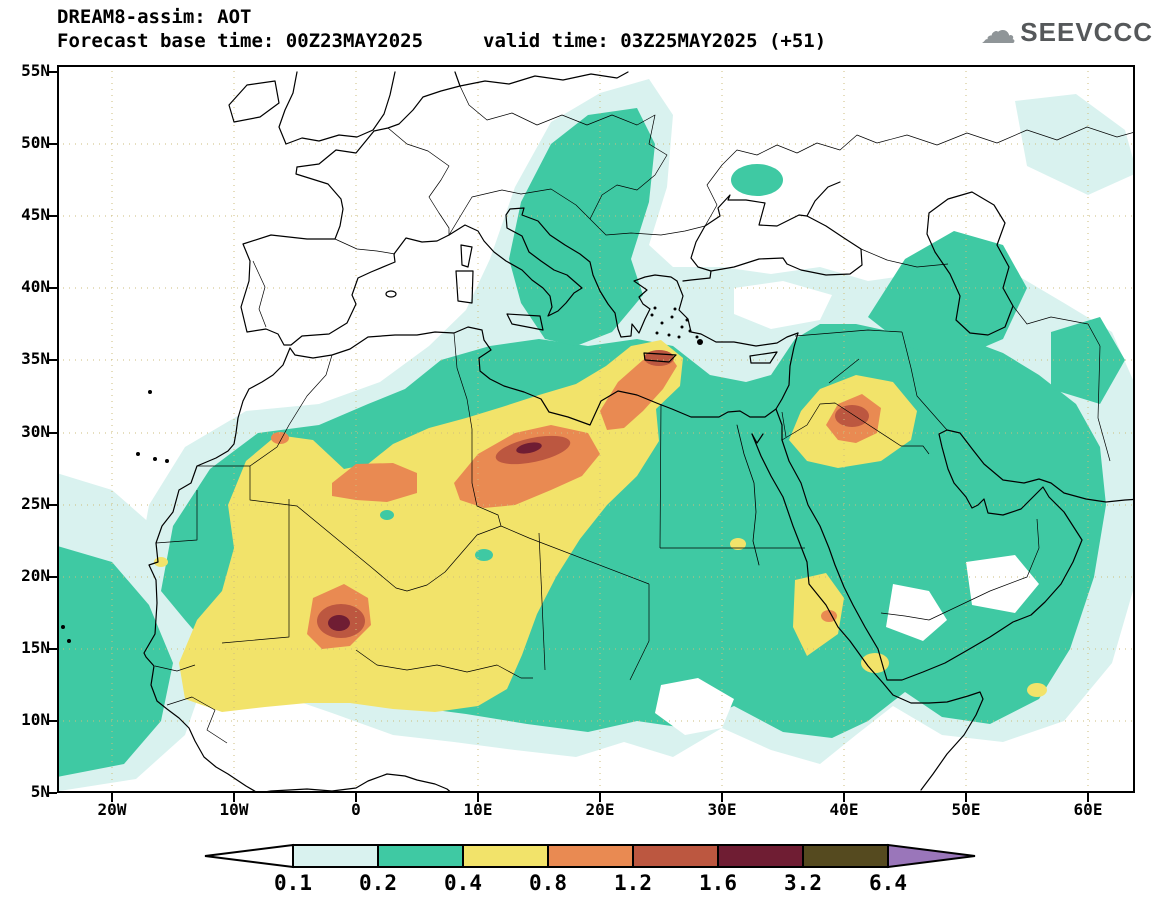 This screenshot has width=1165, height=905. I want to click on lat-label: 5N, so click(40, 791).